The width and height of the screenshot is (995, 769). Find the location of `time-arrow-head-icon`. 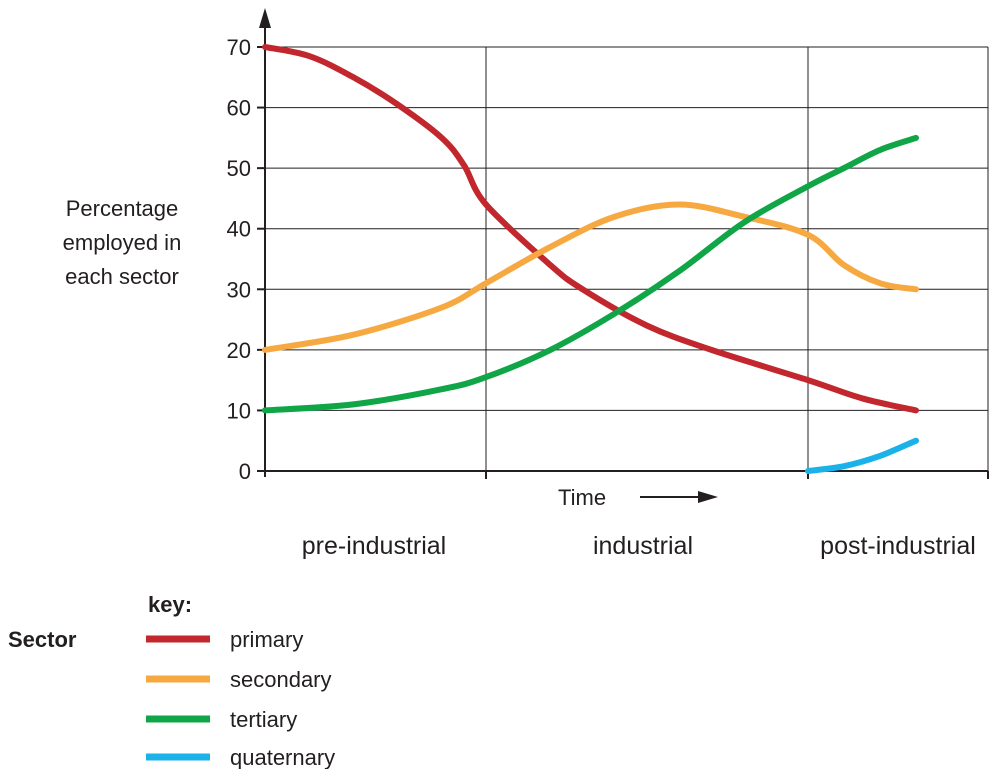

time-arrow-head-icon is located at coordinates (708, 497).